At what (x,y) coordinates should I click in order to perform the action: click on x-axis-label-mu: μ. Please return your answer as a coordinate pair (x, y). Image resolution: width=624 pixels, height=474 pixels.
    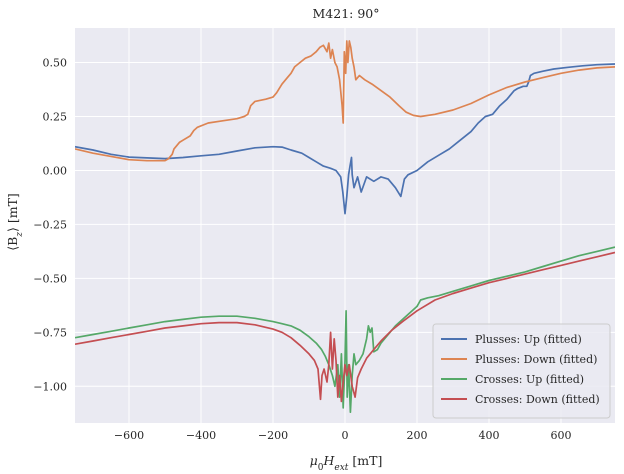
    Looking at the image, I should click on (314, 460).